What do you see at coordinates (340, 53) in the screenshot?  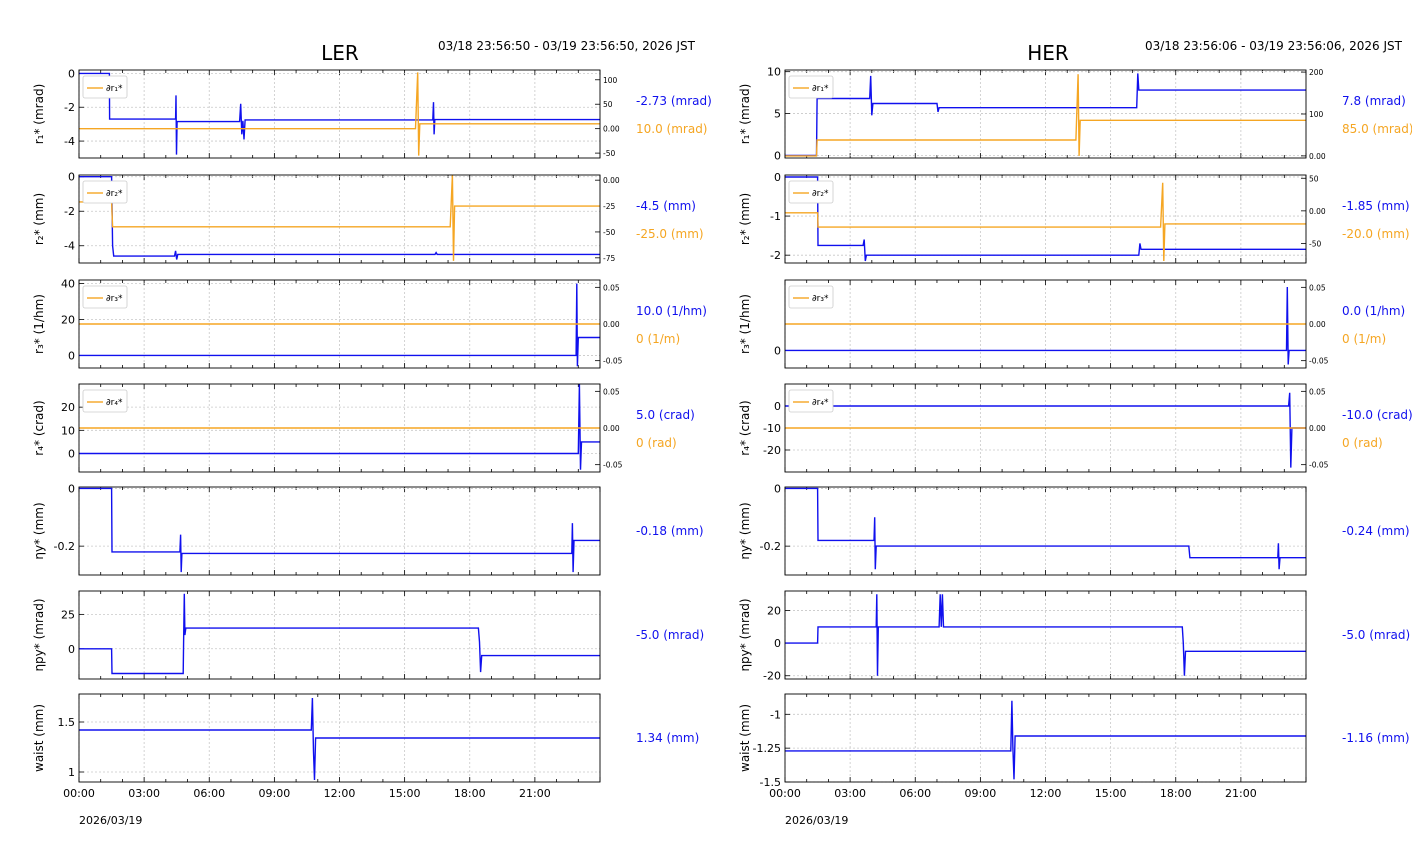 I see `chart-title: LER` at bounding box center [340, 53].